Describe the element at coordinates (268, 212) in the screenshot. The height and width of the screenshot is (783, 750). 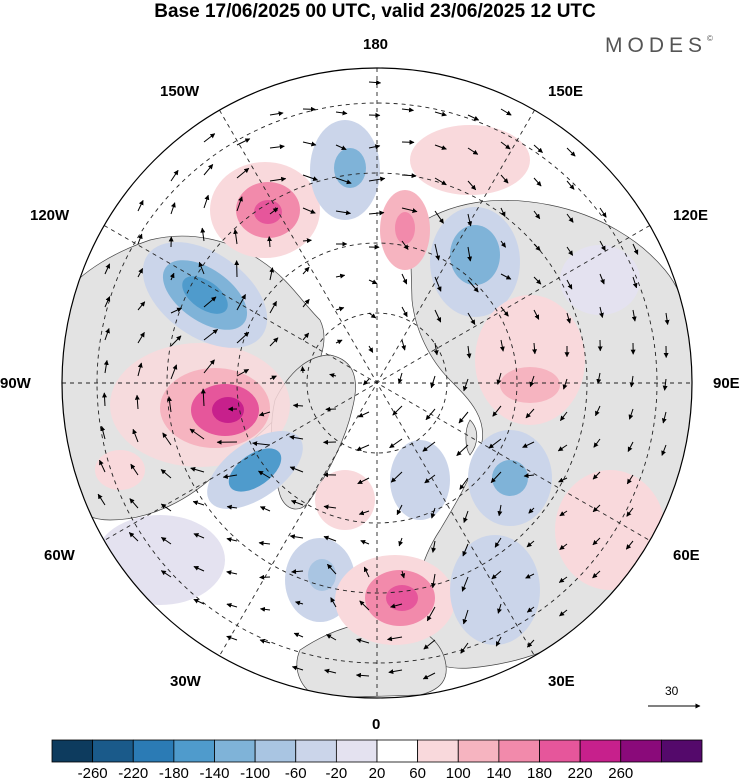
I see `positive-anomaly` at that location.